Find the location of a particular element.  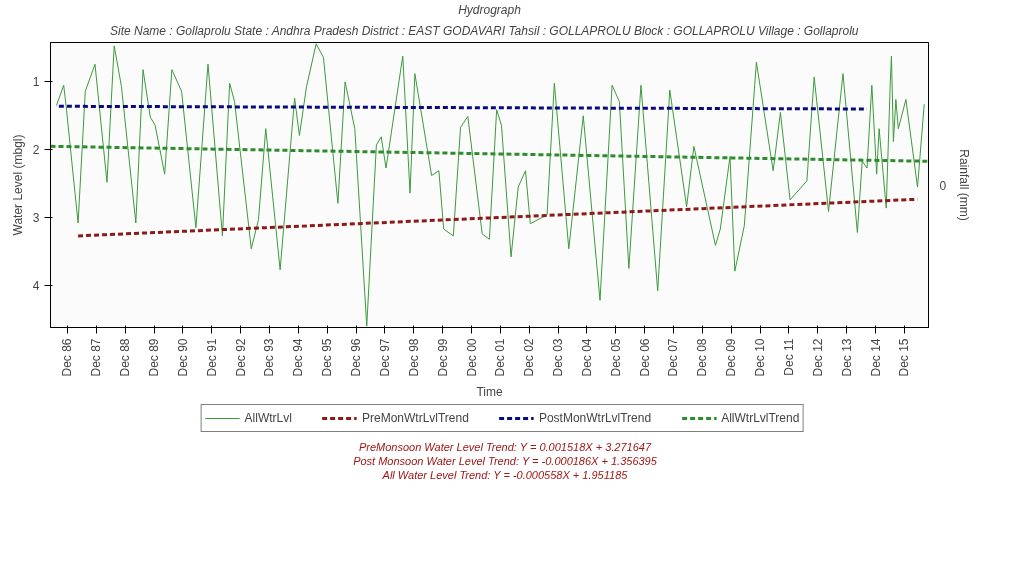

x-tick-label: Dec 13 is located at coordinates (846, 357).